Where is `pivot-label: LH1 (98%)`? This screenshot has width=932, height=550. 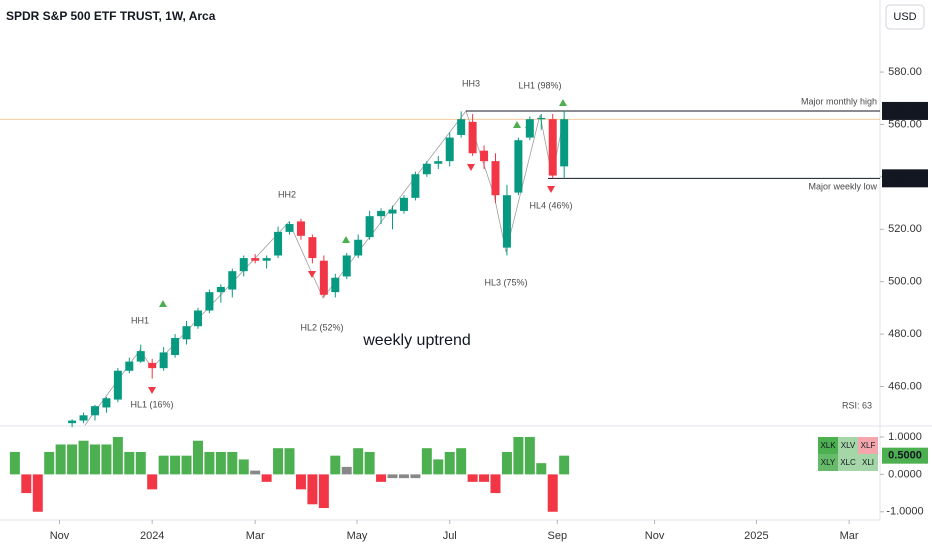
pivot-label: LH1 (98%) is located at coordinates (539, 85).